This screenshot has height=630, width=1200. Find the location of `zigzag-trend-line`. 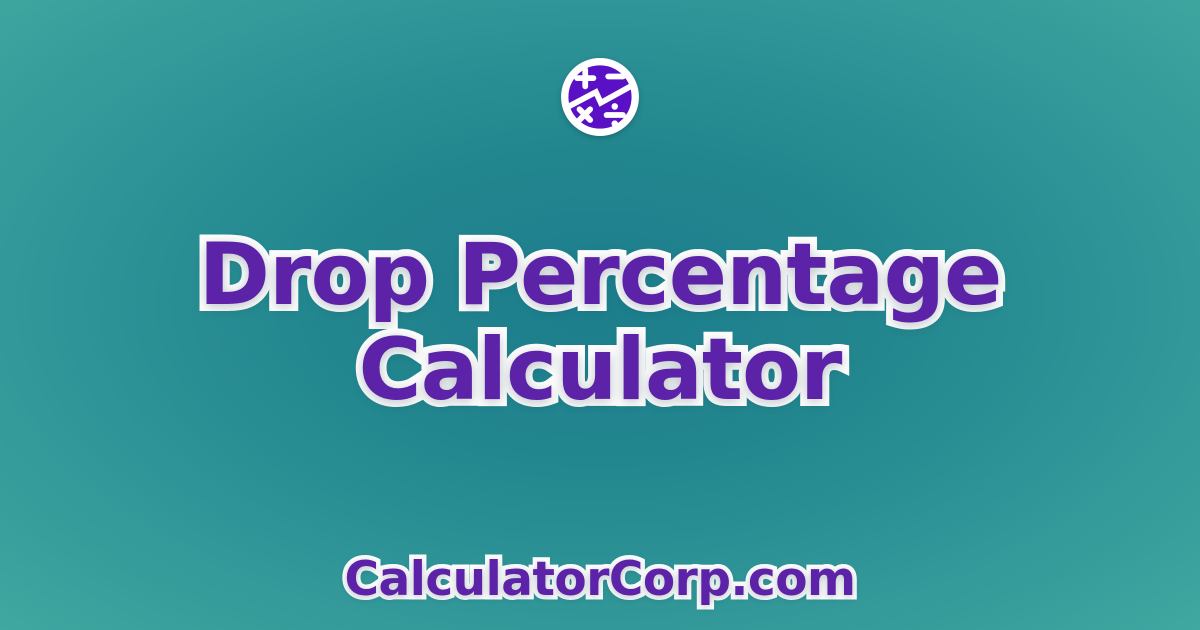

zigzag-trend-line is located at coordinates (600, 96).